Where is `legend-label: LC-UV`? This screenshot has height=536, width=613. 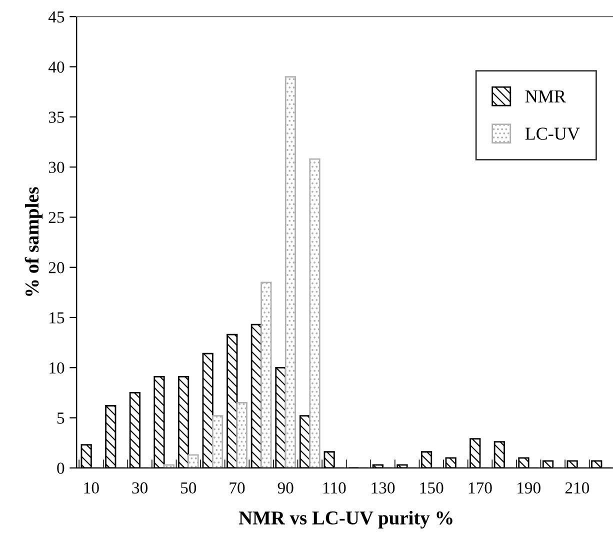
legend-label: LC-UV is located at coordinates (552, 134).